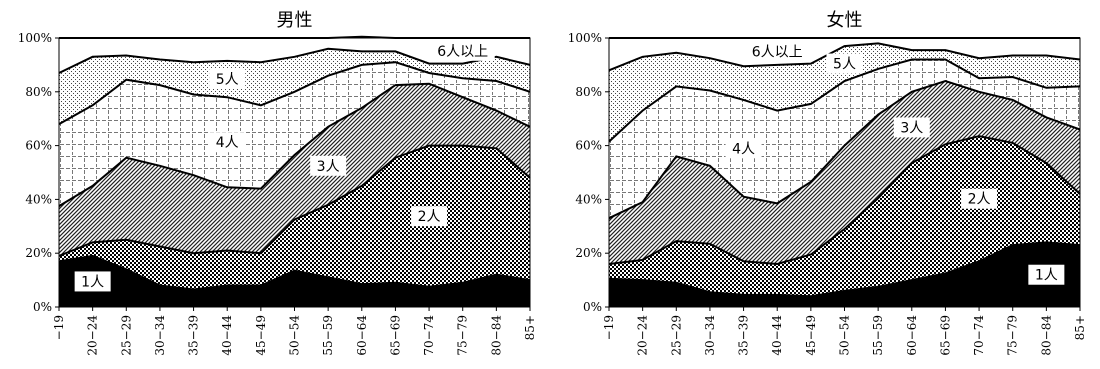  What do you see at coordinates (845, 20) in the screenshot?
I see `chart-title: 女性` at bounding box center [845, 20].